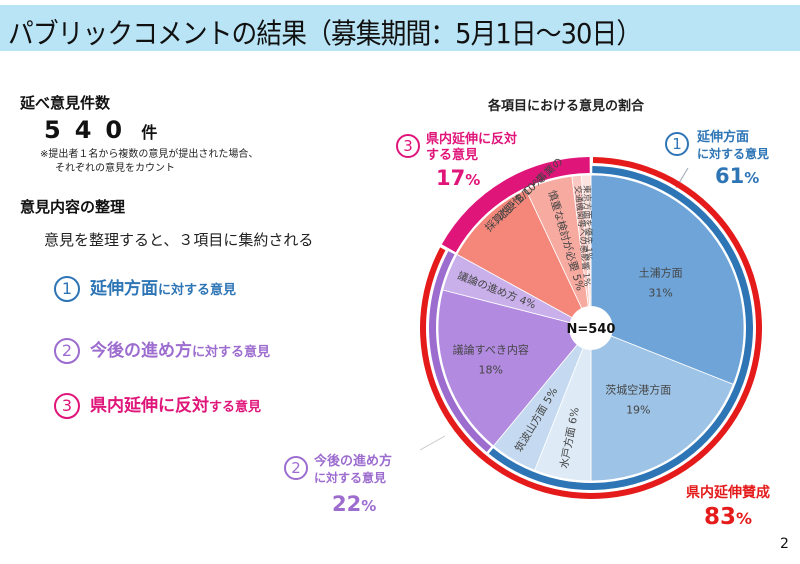  What do you see at coordinates (677, 144) in the screenshot?
I see `group-1-circled-number: 1` at bounding box center [677, 144].